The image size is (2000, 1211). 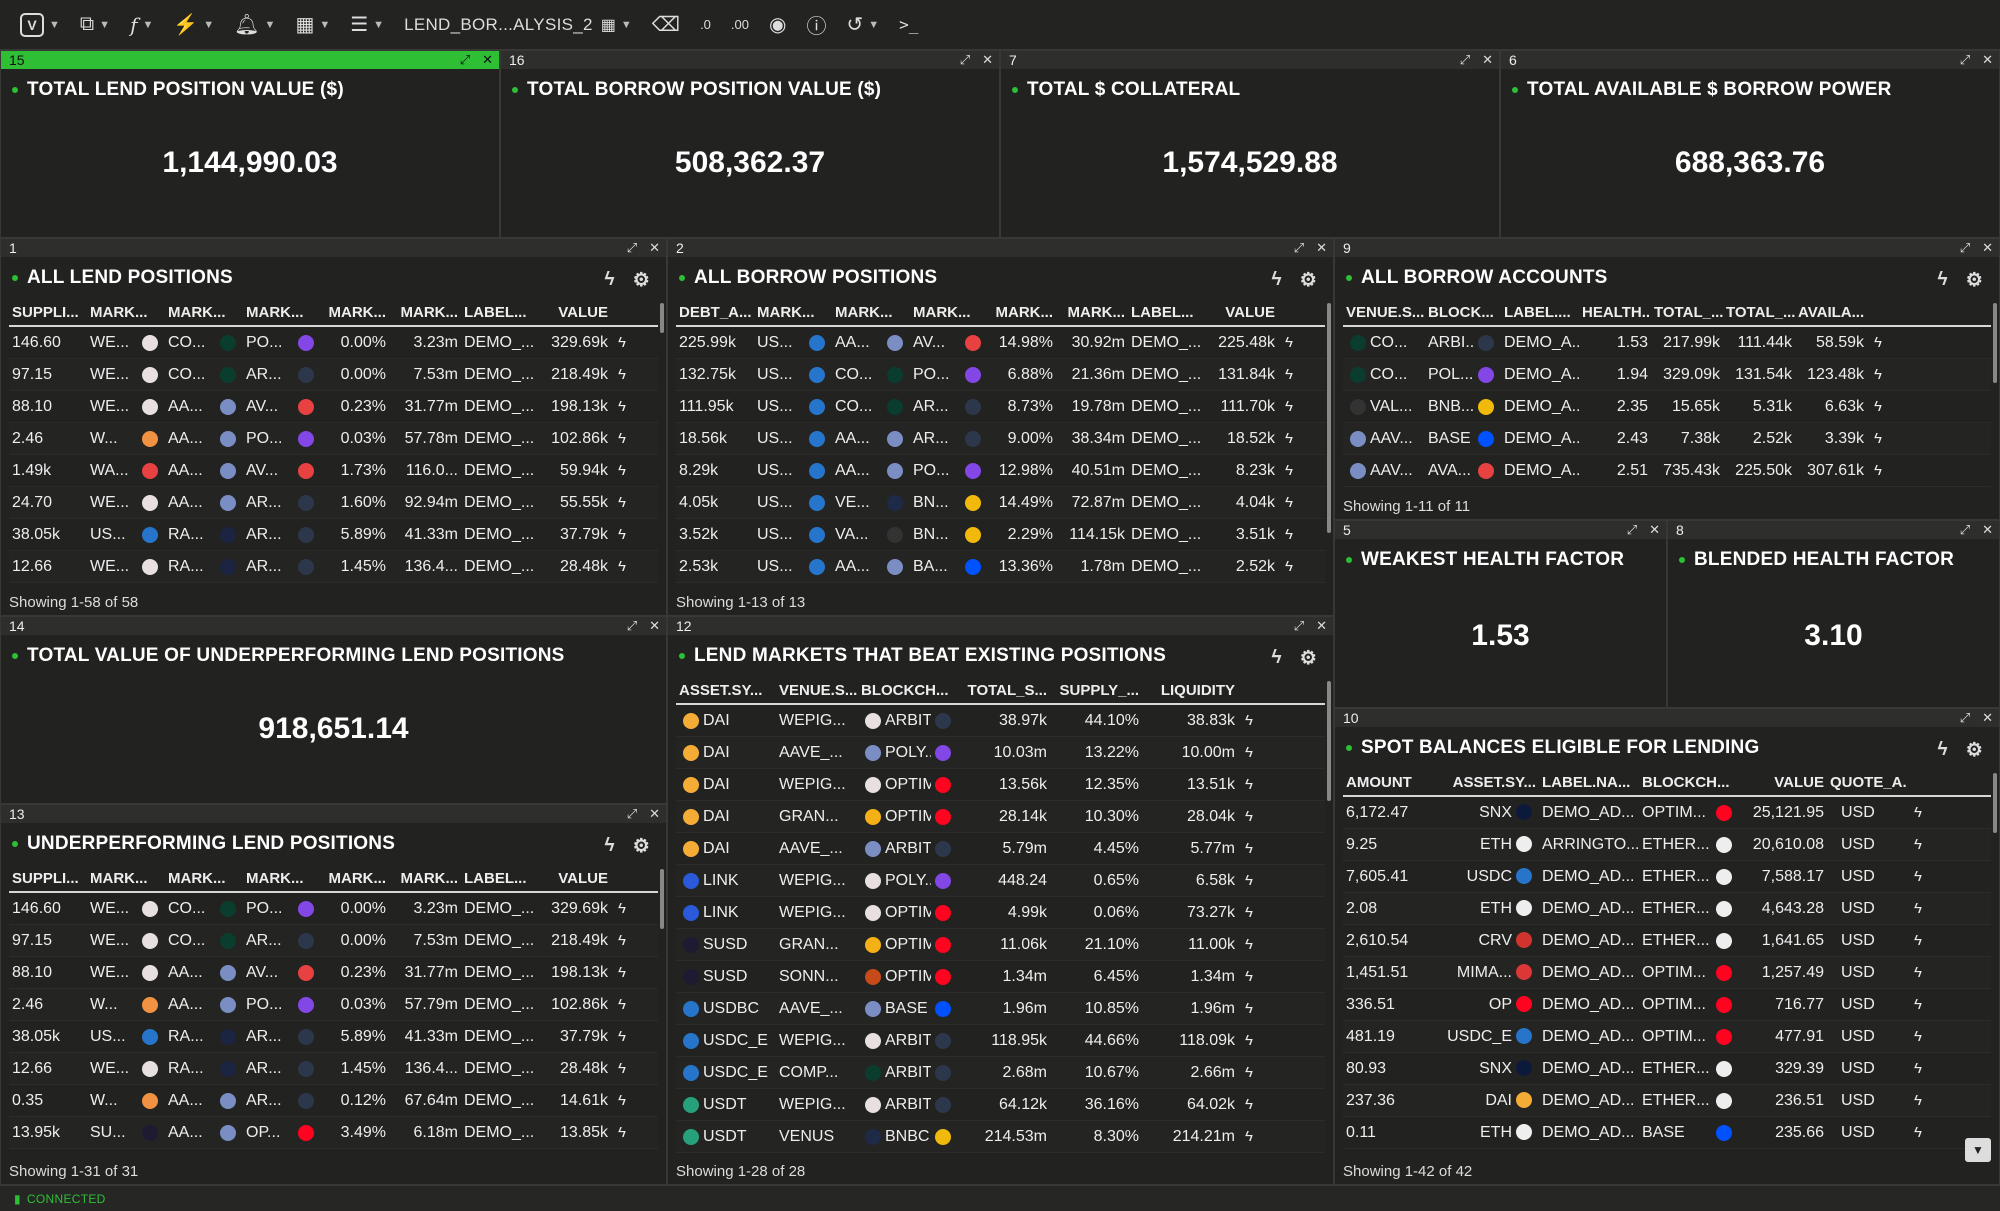 I want to click on table-row: 237.36 DAI DEMO_AD... ETHER... 236.51 USD ϟ, so click(x=1667, y=1101).